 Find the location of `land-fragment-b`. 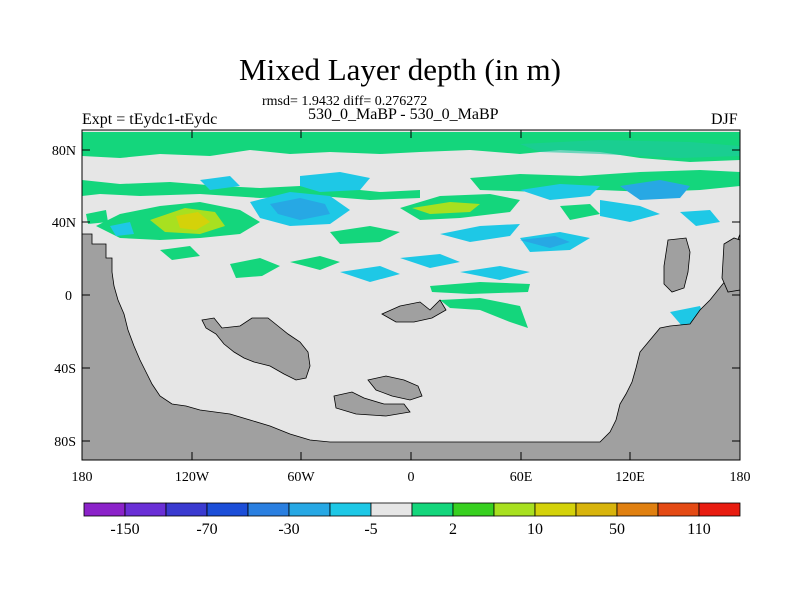

land-fragment-b is located at coordinates (372, 404).